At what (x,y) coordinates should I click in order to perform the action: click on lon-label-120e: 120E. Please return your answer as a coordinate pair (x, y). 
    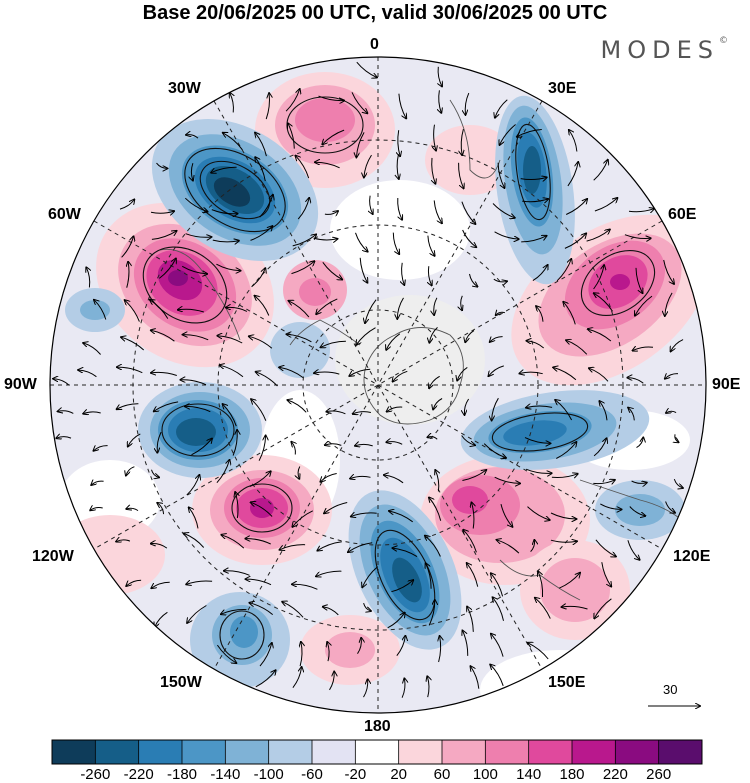
    Looking at the image, I should click on (692, 556).